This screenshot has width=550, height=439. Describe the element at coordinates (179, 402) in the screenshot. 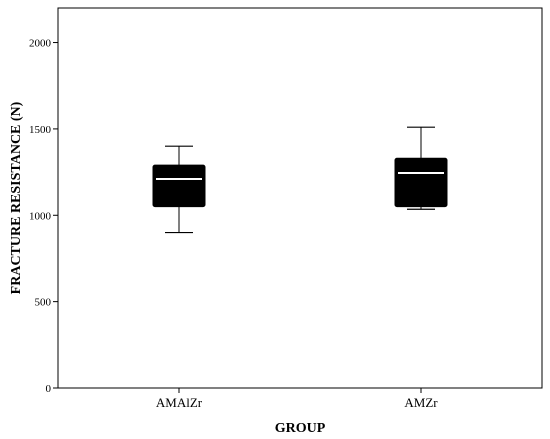

I see `x-tick-label: AMAlZr` at that location.